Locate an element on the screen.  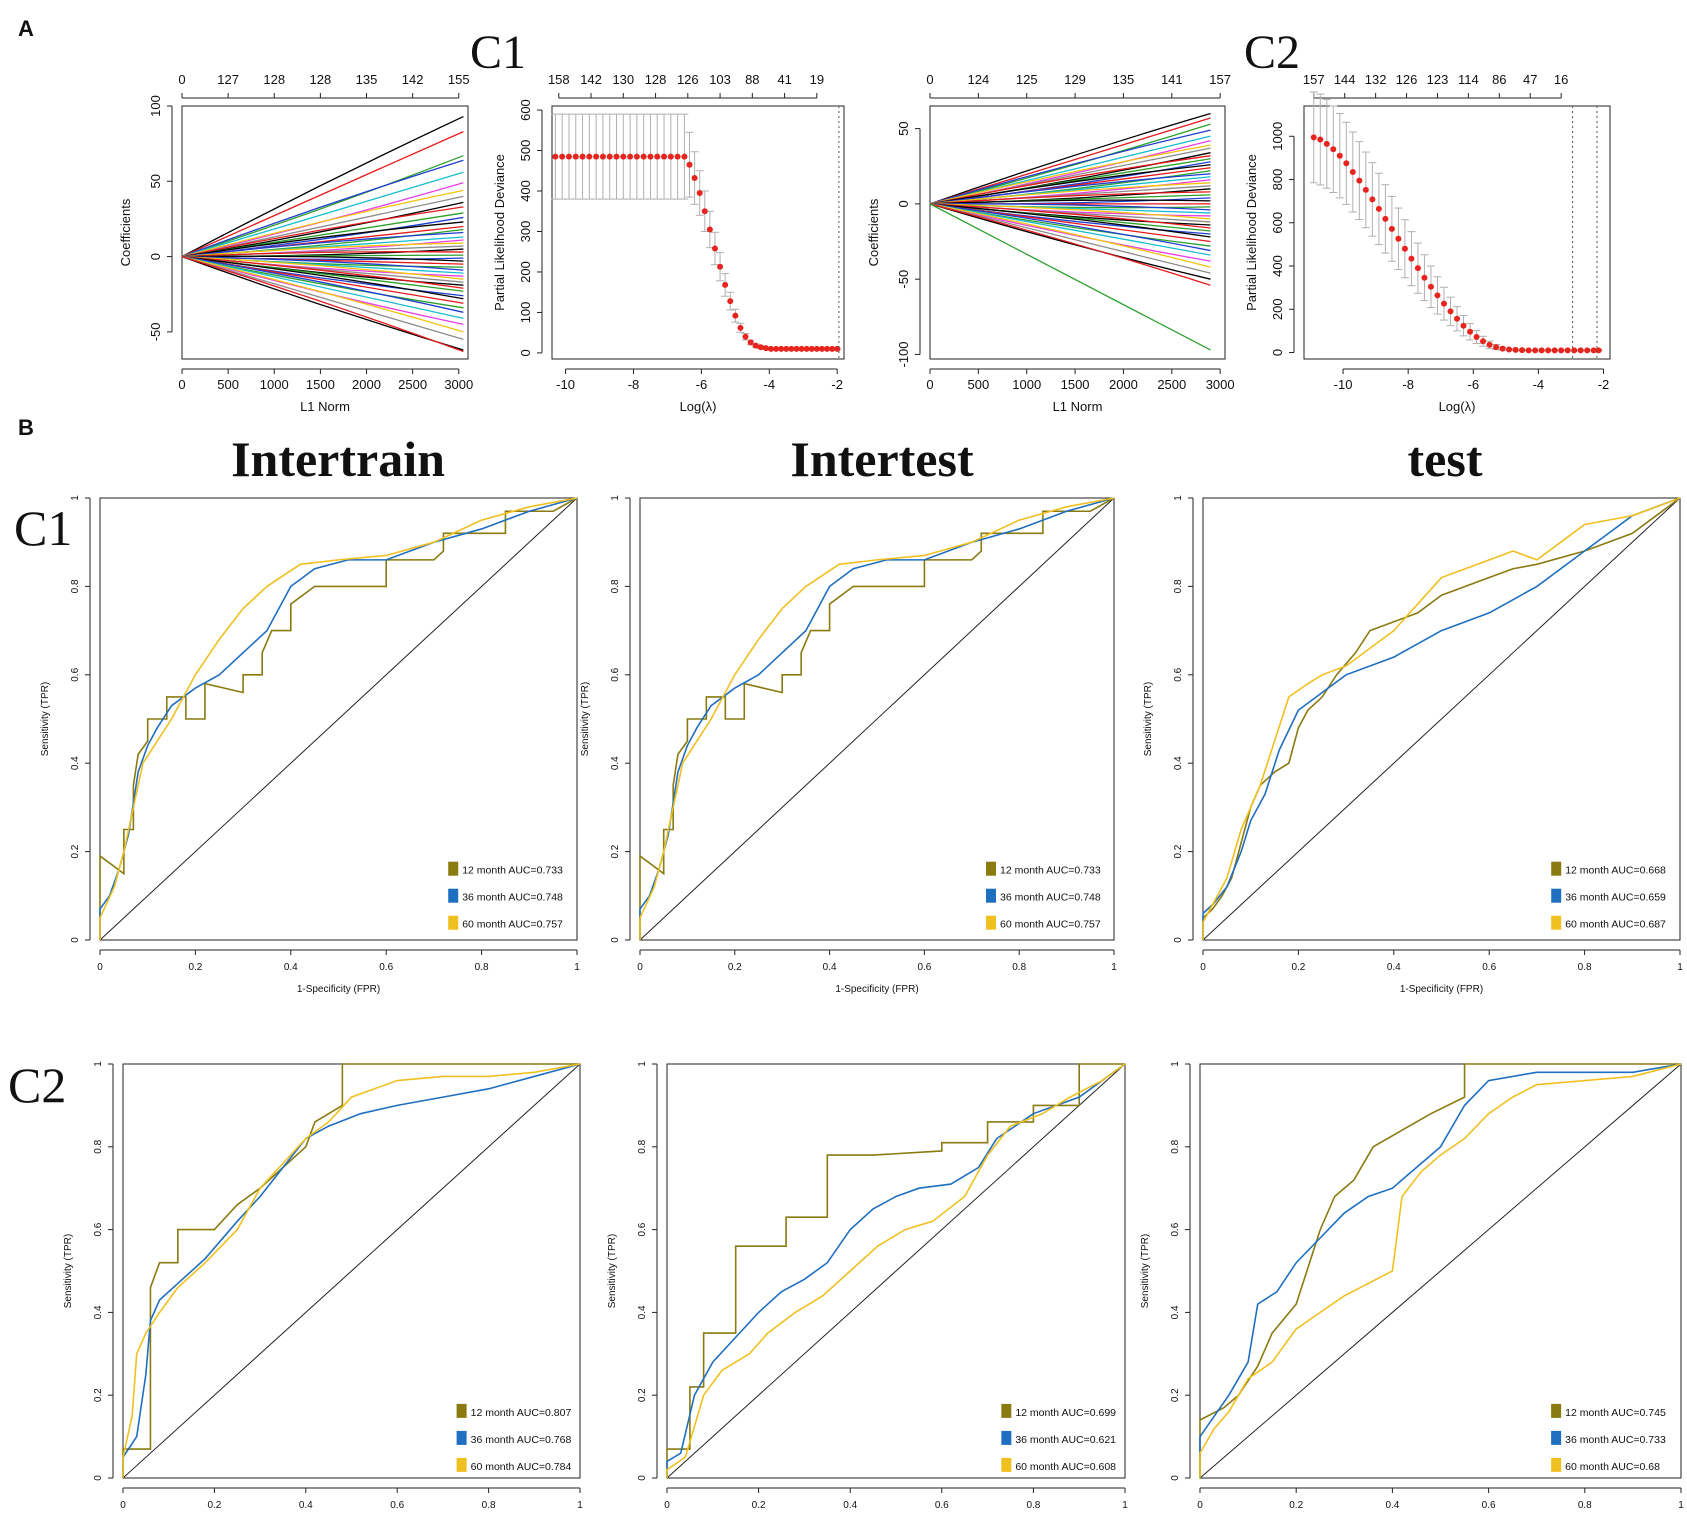
legend-label: 60 month AUC=0.784 is located at coordinates (521, 1467).